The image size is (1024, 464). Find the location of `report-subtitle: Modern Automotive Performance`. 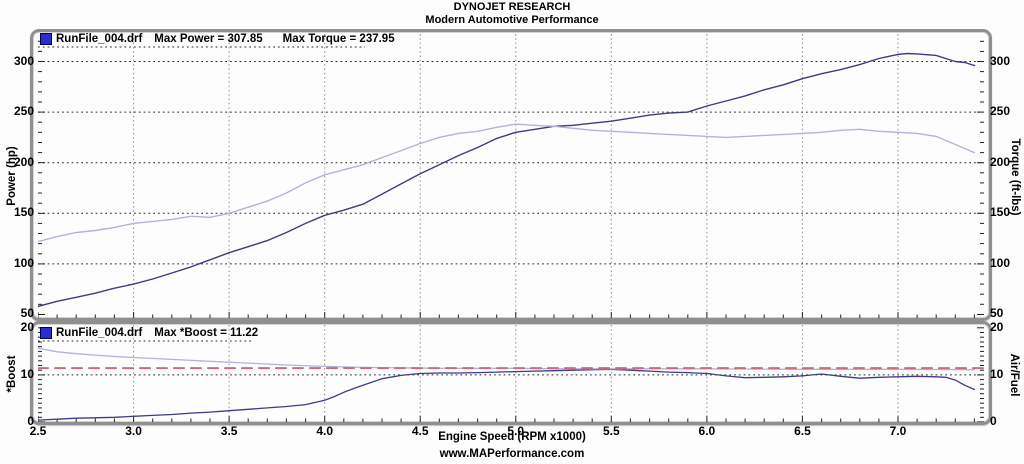

report-subtitle: Modern Automotive Performance is located at coordinates (512, 20).